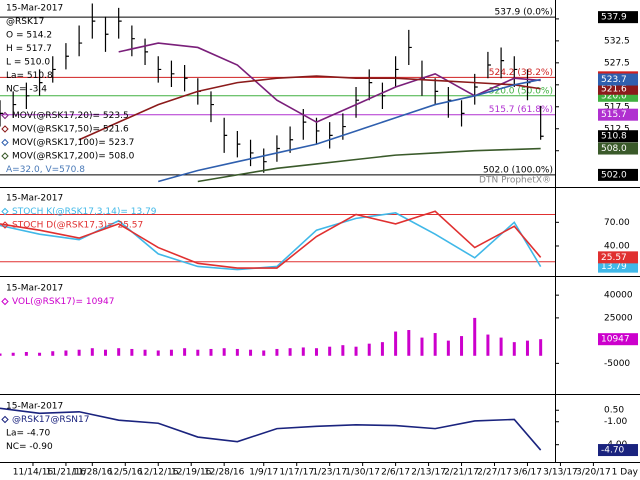 Image resolution: width=640 pixels, height=480 pixels. What do you see at coordinates (614, 80) in the screenshot?
I see `value-box: 523.7` at bounding box center [614, 80].